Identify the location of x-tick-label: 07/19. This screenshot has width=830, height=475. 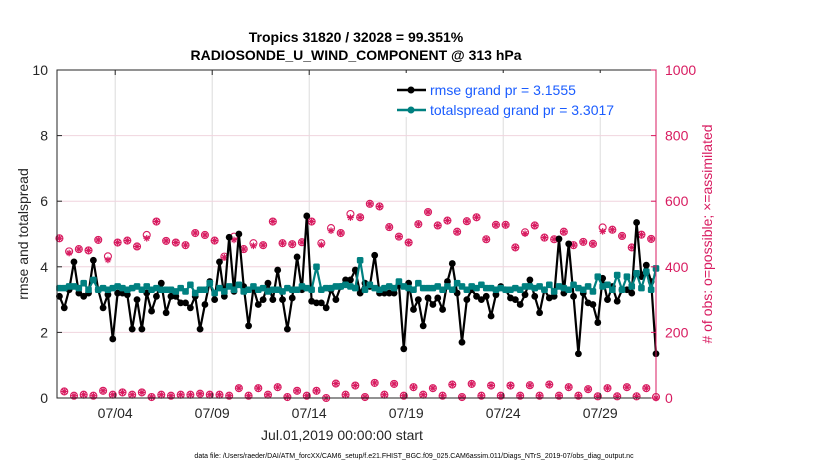
(406, 413).